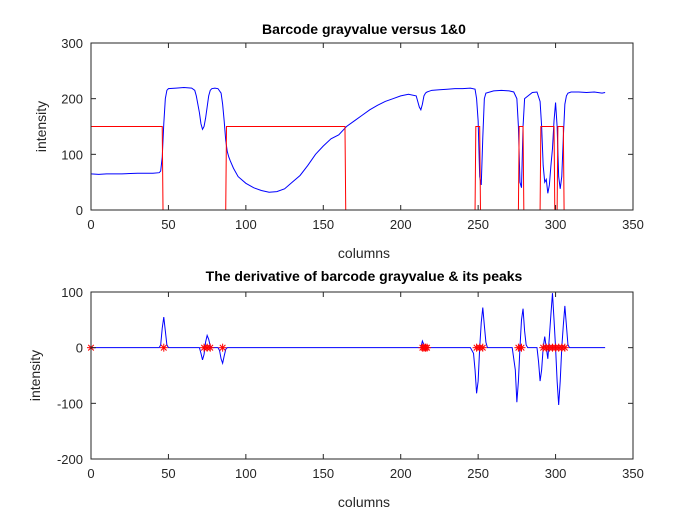  I want to click on subplot-1-xtick-label: 150, so click(323, 224).